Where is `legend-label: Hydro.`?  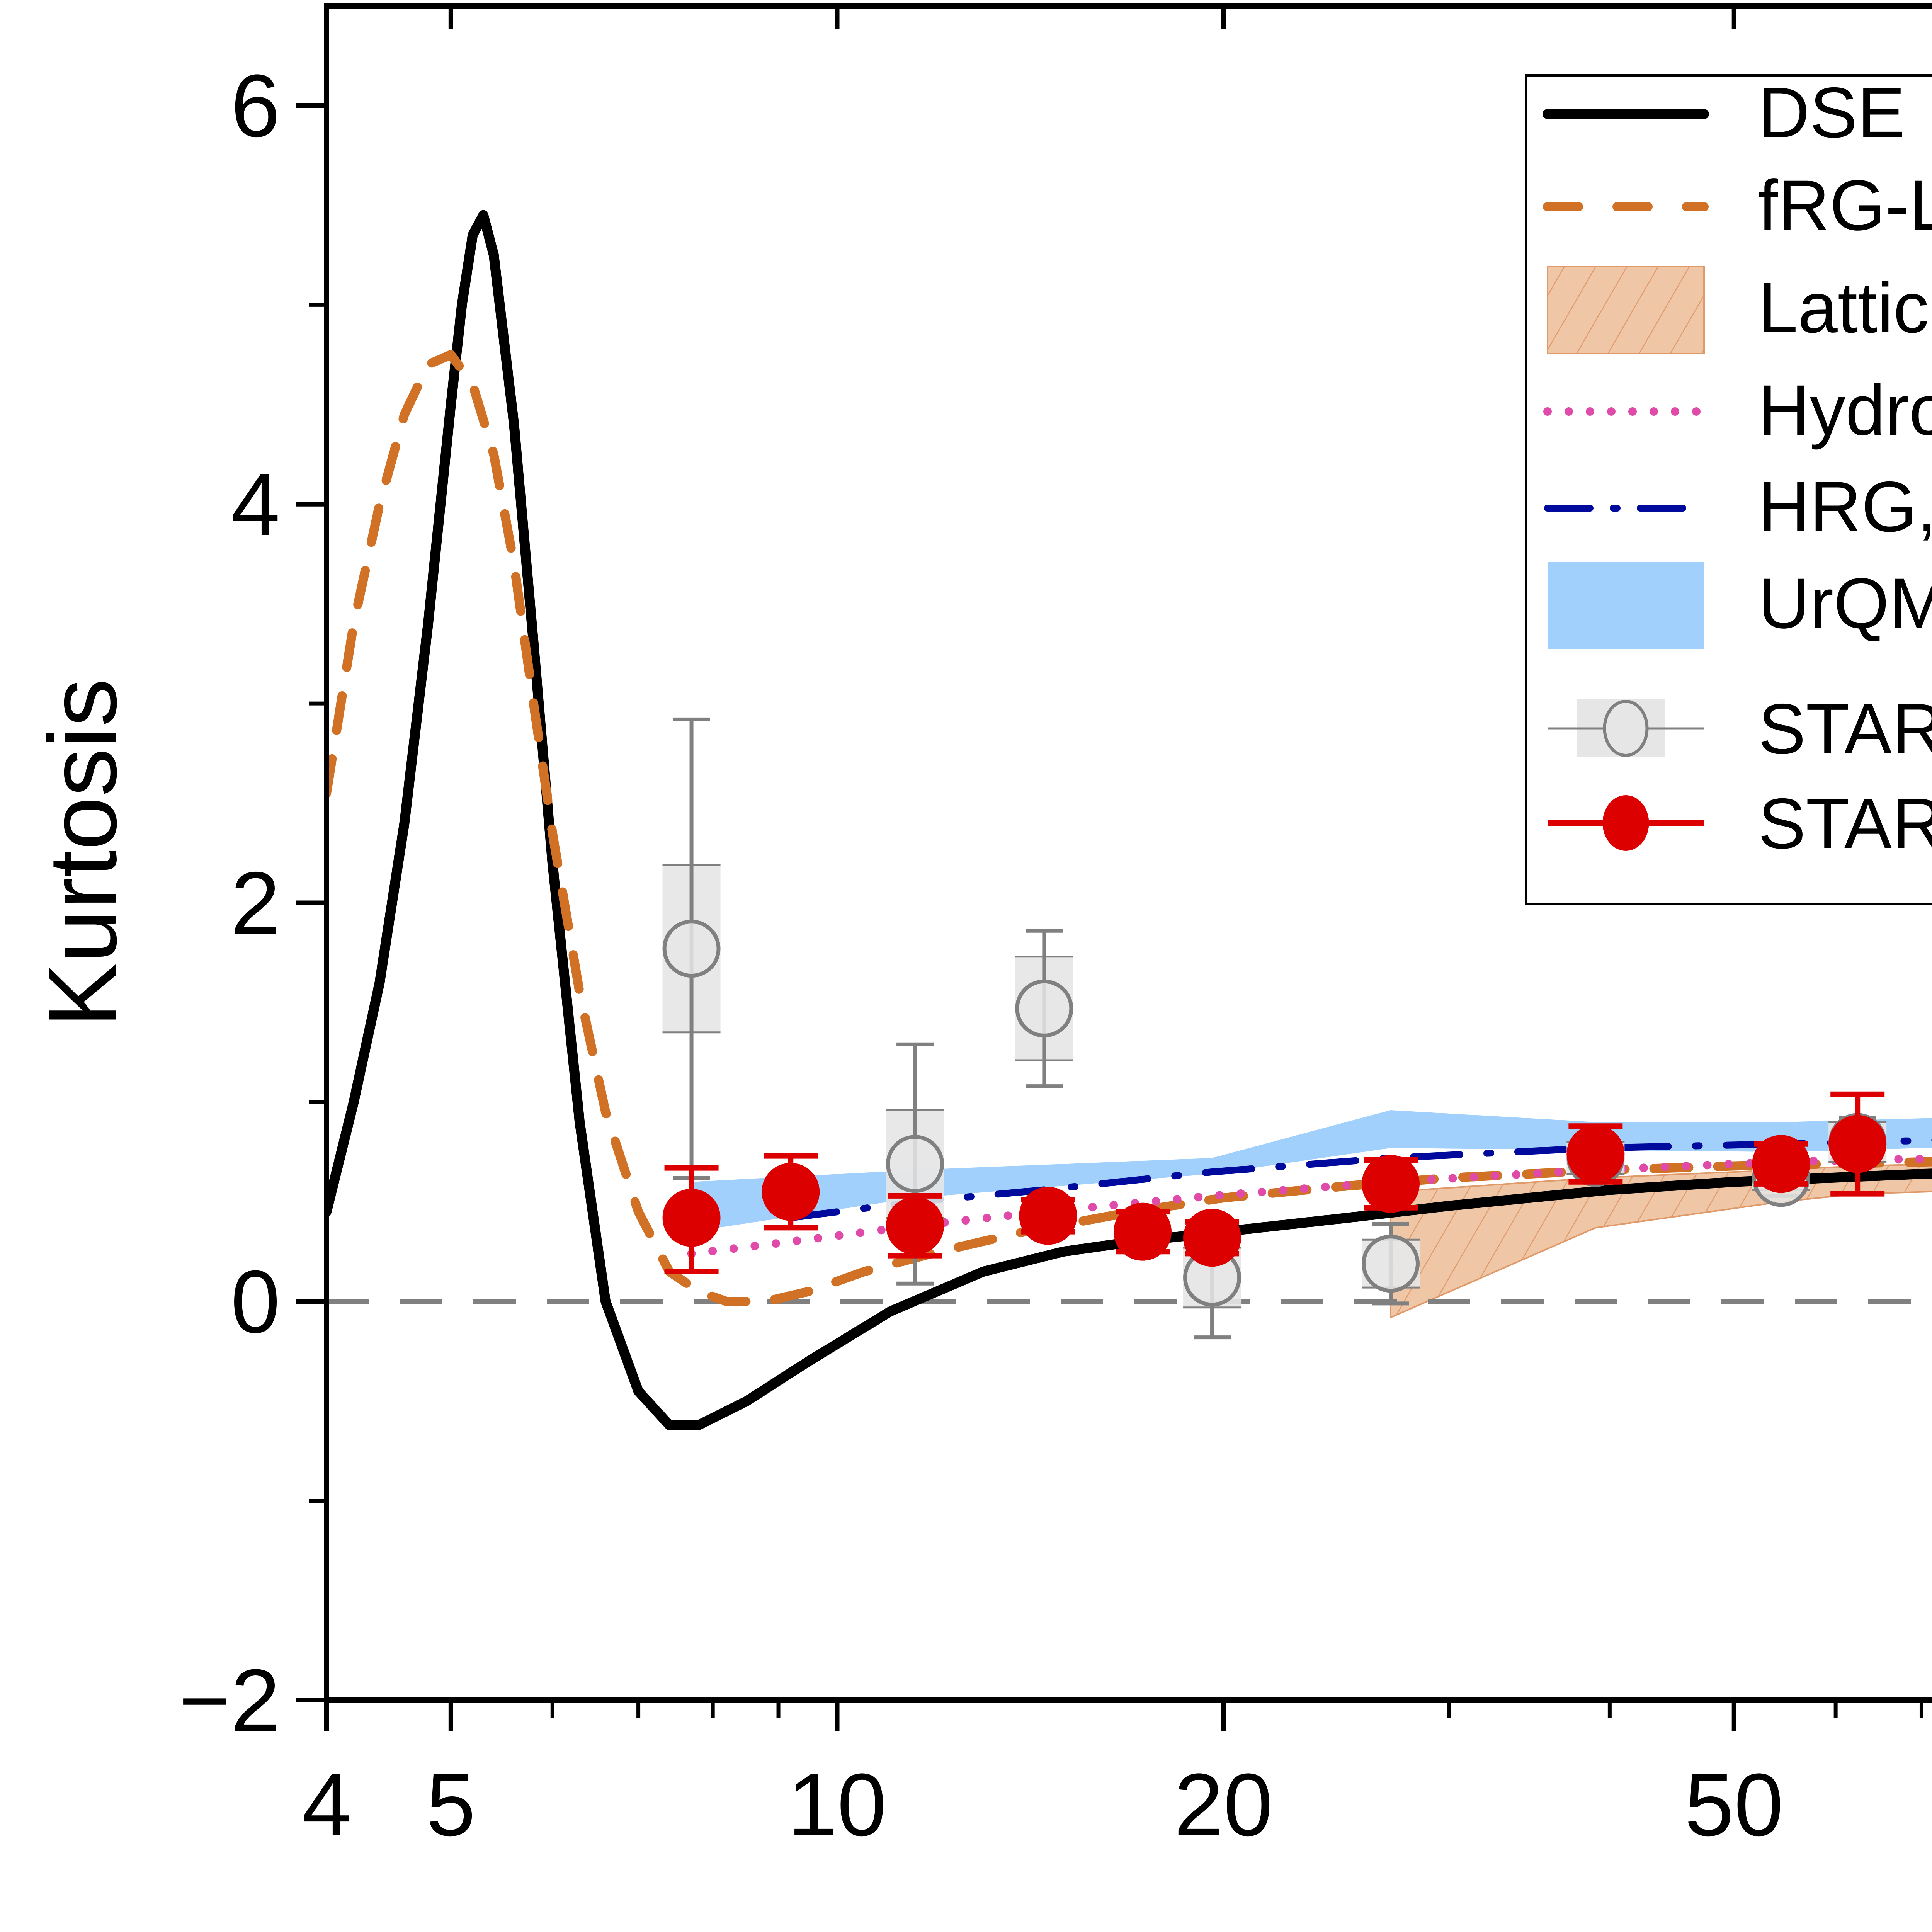
legend-label: Hydro. is located at coordinates (1845, 411).